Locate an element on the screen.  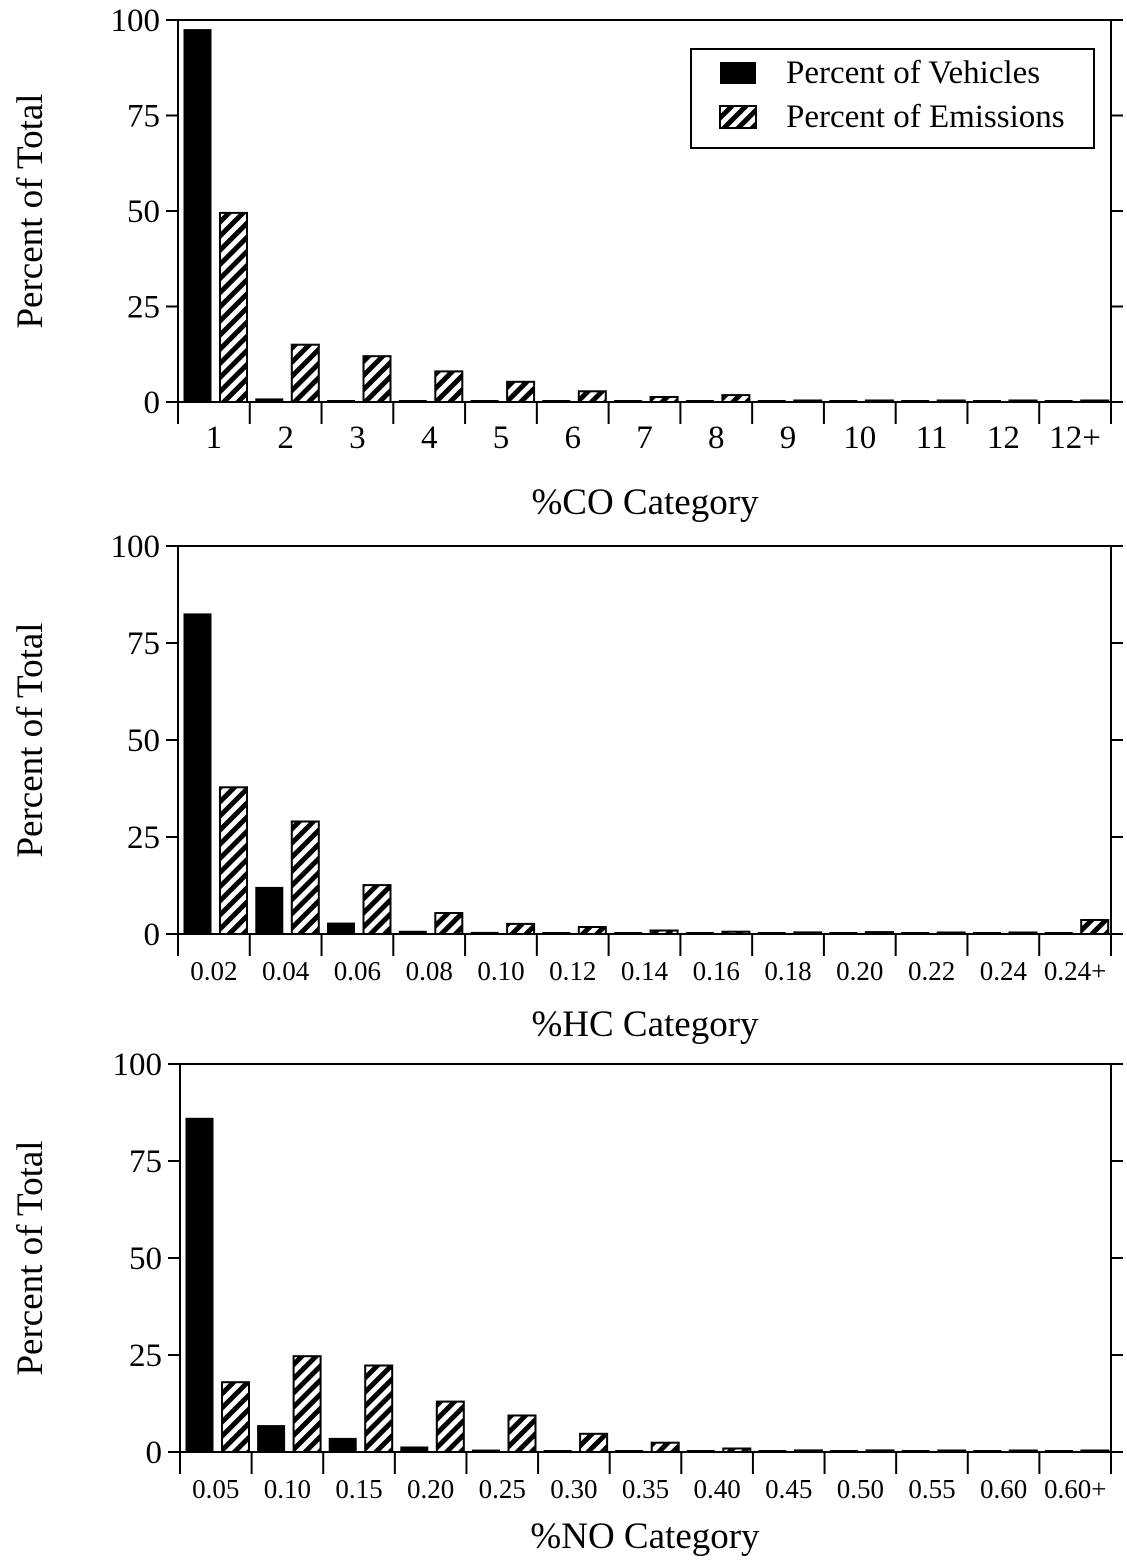
no-category-label-7: 0.35 is located at coordinates (645, 1489).